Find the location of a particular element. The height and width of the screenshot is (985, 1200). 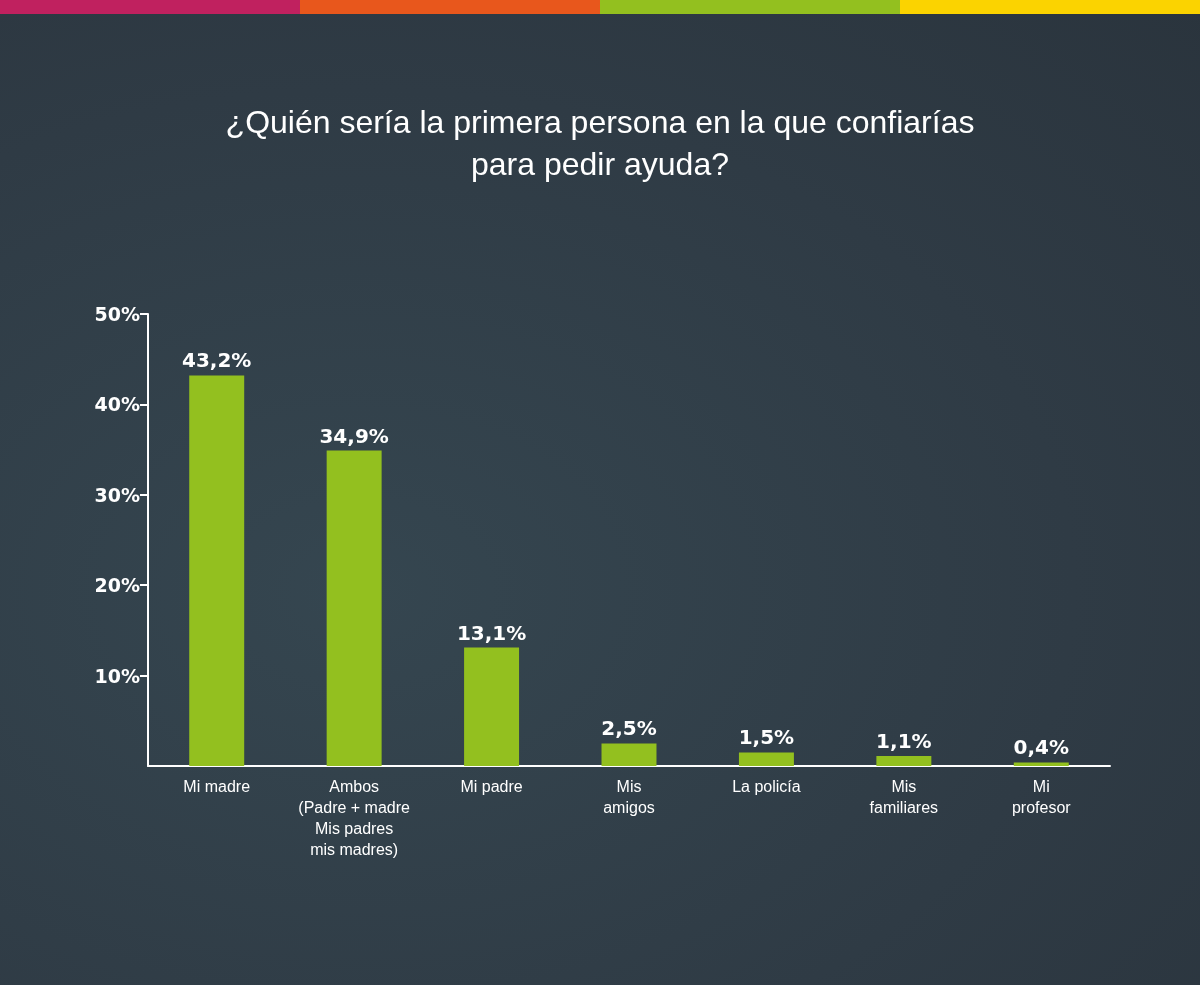

x-tick-label: Ambos (Padre + madre Mis padres mis madres) is located at coordinates (354, 818).